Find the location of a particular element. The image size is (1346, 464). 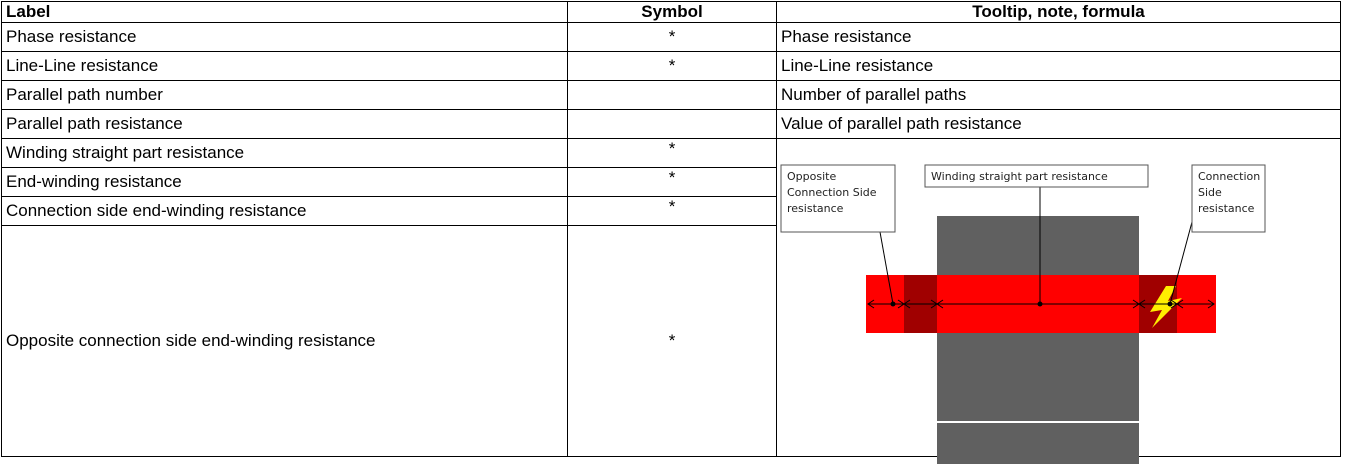

label-cell: Connection side end-winding resistance is located at coordinates (284, 211).